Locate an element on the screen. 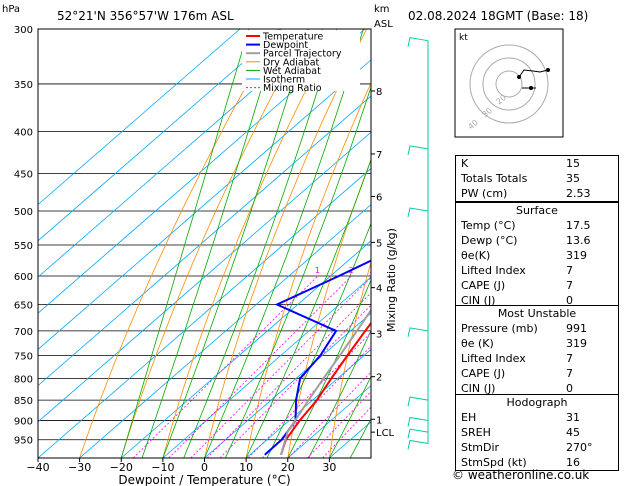  pw-row: PW (cm) 2.53 is located at coordinates (526, 193).